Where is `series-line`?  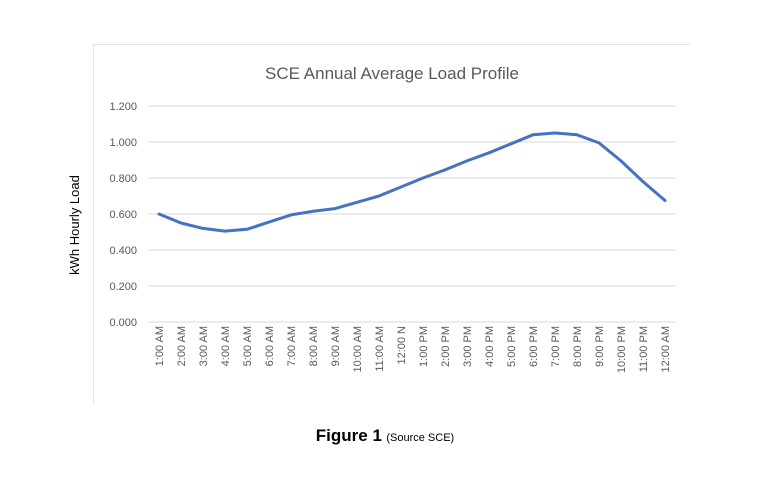
series-line is located at coordinates (412, 182).